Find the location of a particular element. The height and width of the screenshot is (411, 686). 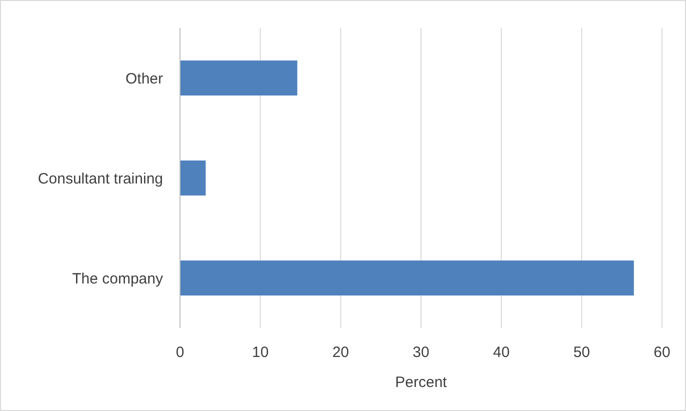

x-tick-label: 20 is located at coordinates (341, 352).